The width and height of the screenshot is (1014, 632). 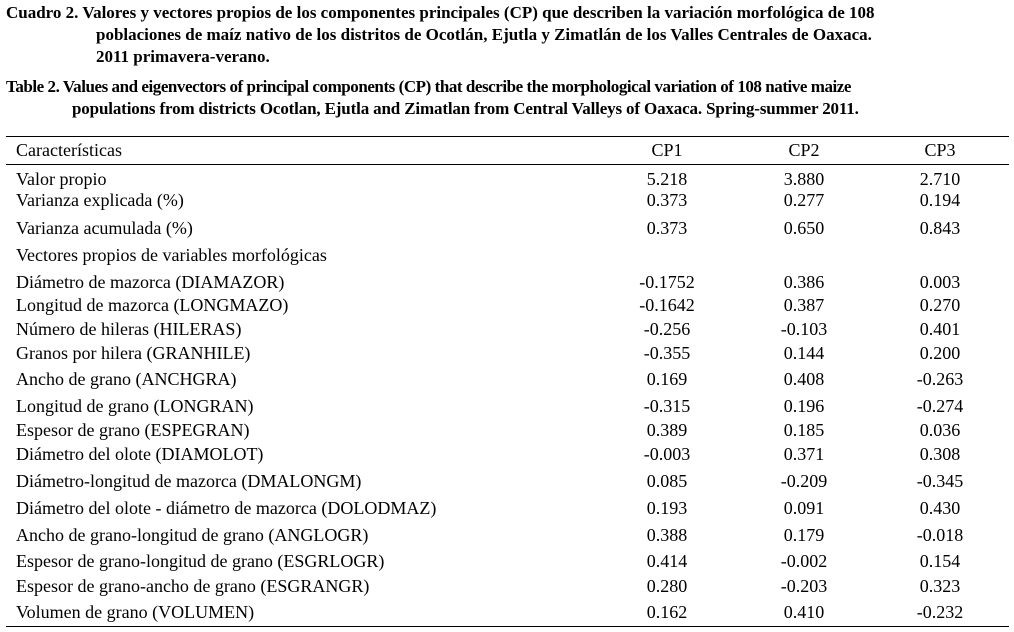 What do you see at coordinates (940, 454) in the screenshot?
I see `row-value-cp3: 0.308` at bounding box center [940, 454].